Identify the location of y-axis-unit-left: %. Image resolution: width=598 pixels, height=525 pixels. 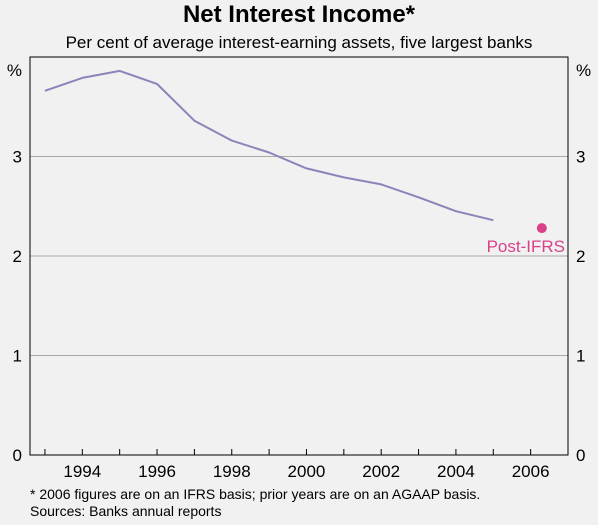
(14, 70).